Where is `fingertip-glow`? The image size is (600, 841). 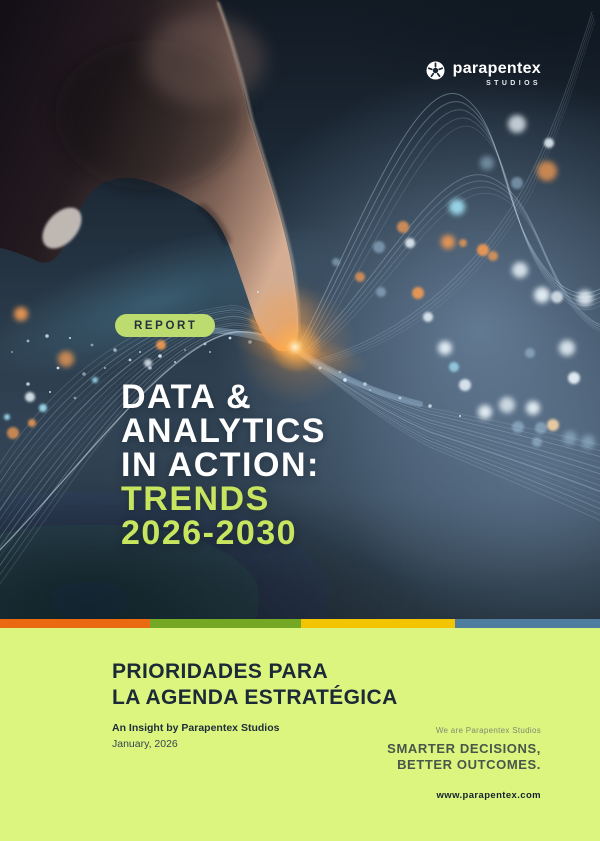 fingertip-glow is located at coordinates (300, 345).